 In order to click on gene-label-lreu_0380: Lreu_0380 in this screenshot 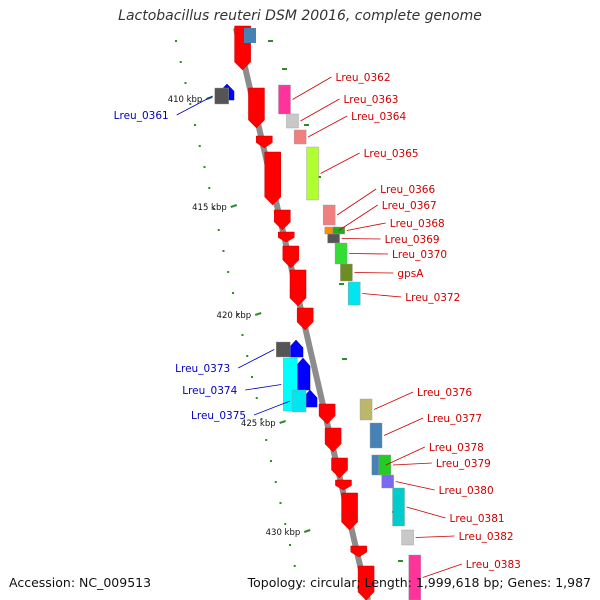, I will do `click(466, 491)`.